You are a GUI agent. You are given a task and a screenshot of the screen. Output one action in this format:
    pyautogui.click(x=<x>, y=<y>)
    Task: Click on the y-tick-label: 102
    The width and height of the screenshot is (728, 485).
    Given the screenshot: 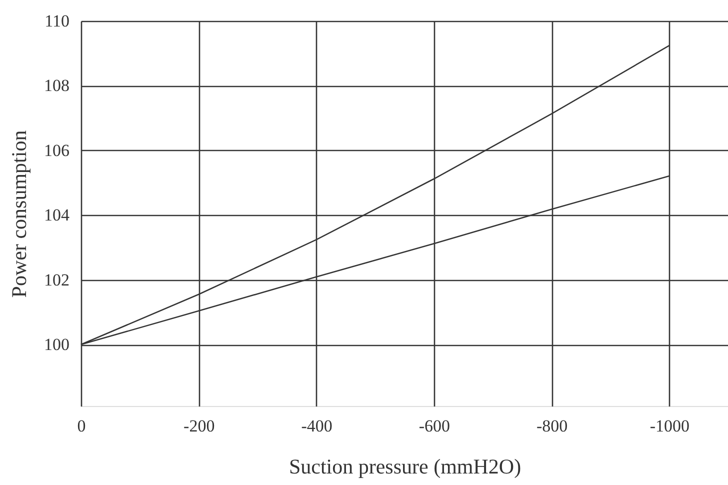 What is the action you would take?
    pyautogui.click(x=57, y=280)
    